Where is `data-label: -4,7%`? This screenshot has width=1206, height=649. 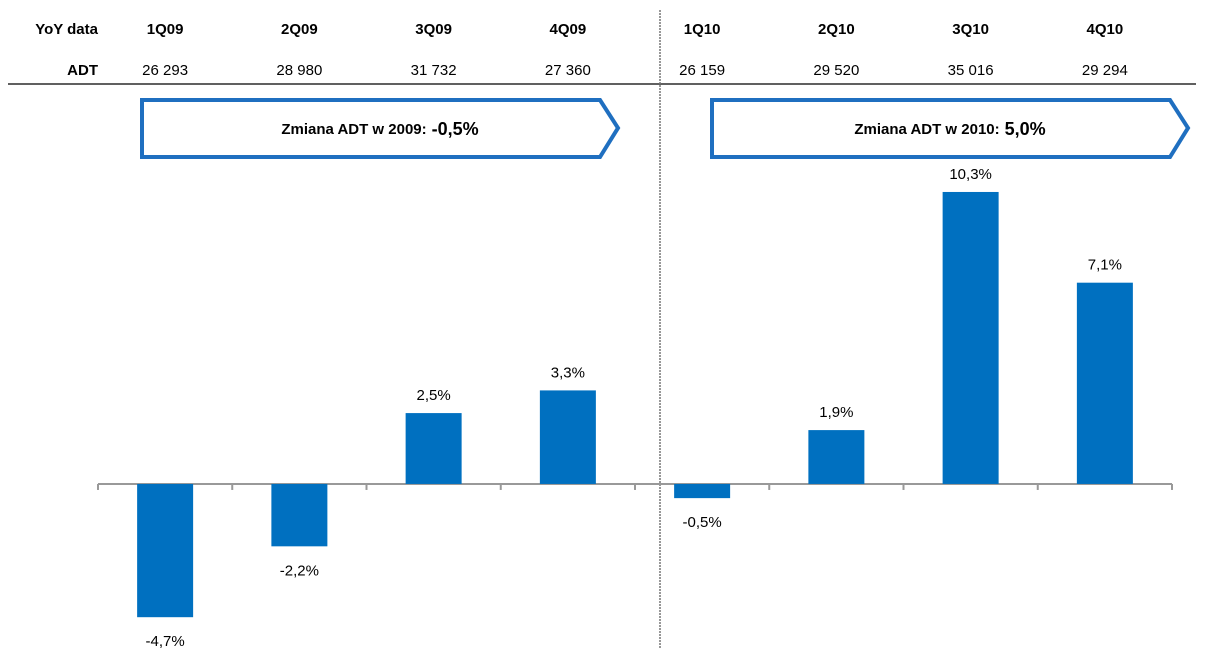 data-label: -4,7% is located at coordinates (165, 641).